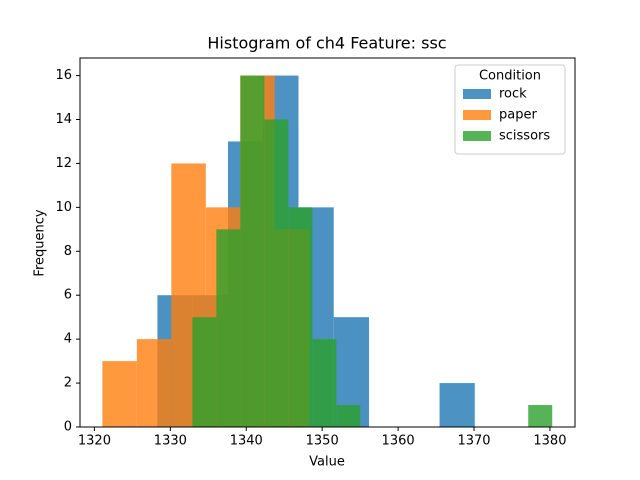 This screenshot has height=480, width=640. Describe the element at coordinates (398, 441) in the screenshot. I see `x-tick-label: 1360` at that location.